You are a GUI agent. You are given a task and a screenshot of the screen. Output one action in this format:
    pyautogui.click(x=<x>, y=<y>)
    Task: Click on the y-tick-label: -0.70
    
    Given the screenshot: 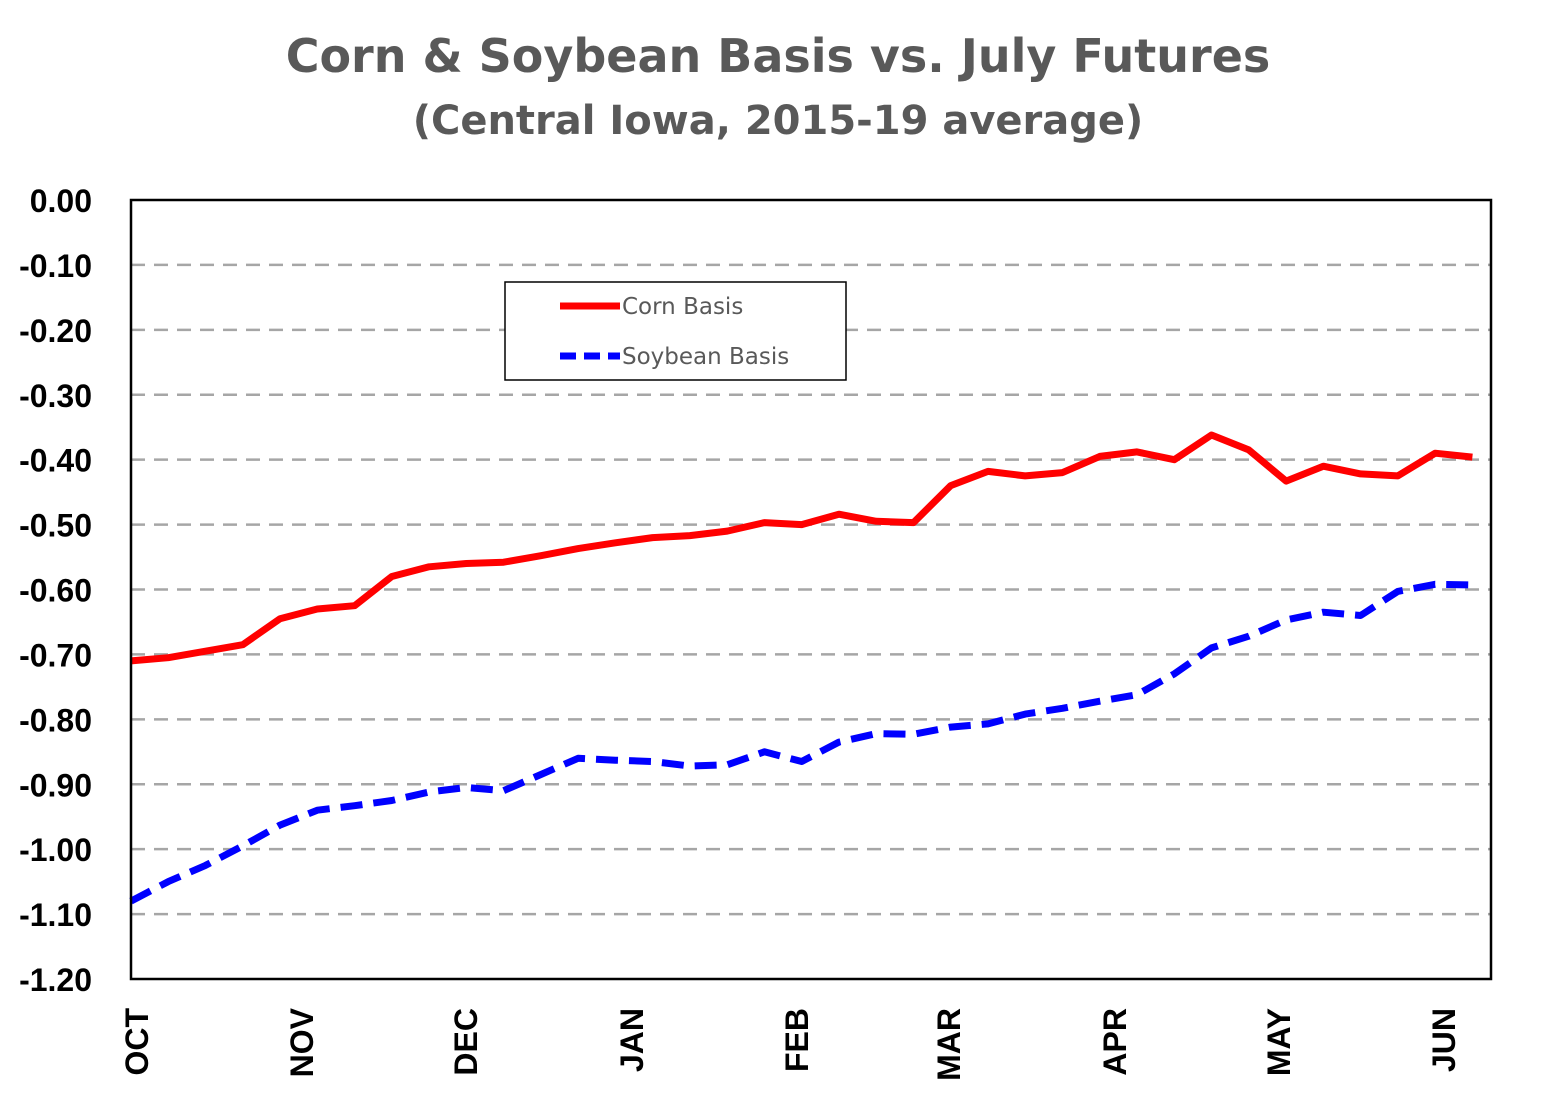 What is the action you would take?
    pyautogui.click(x=55, y=655)
    